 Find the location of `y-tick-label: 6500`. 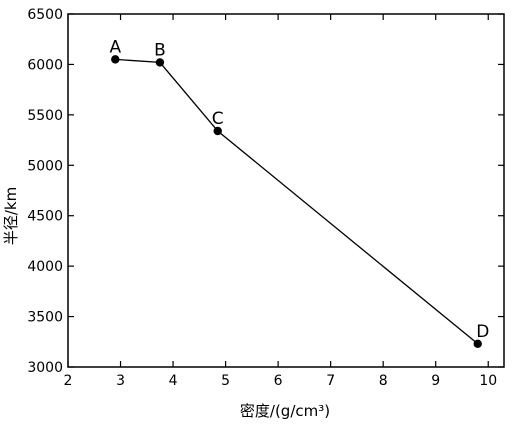

y-tick-label: 6500 is located at coordinates (45, 15).